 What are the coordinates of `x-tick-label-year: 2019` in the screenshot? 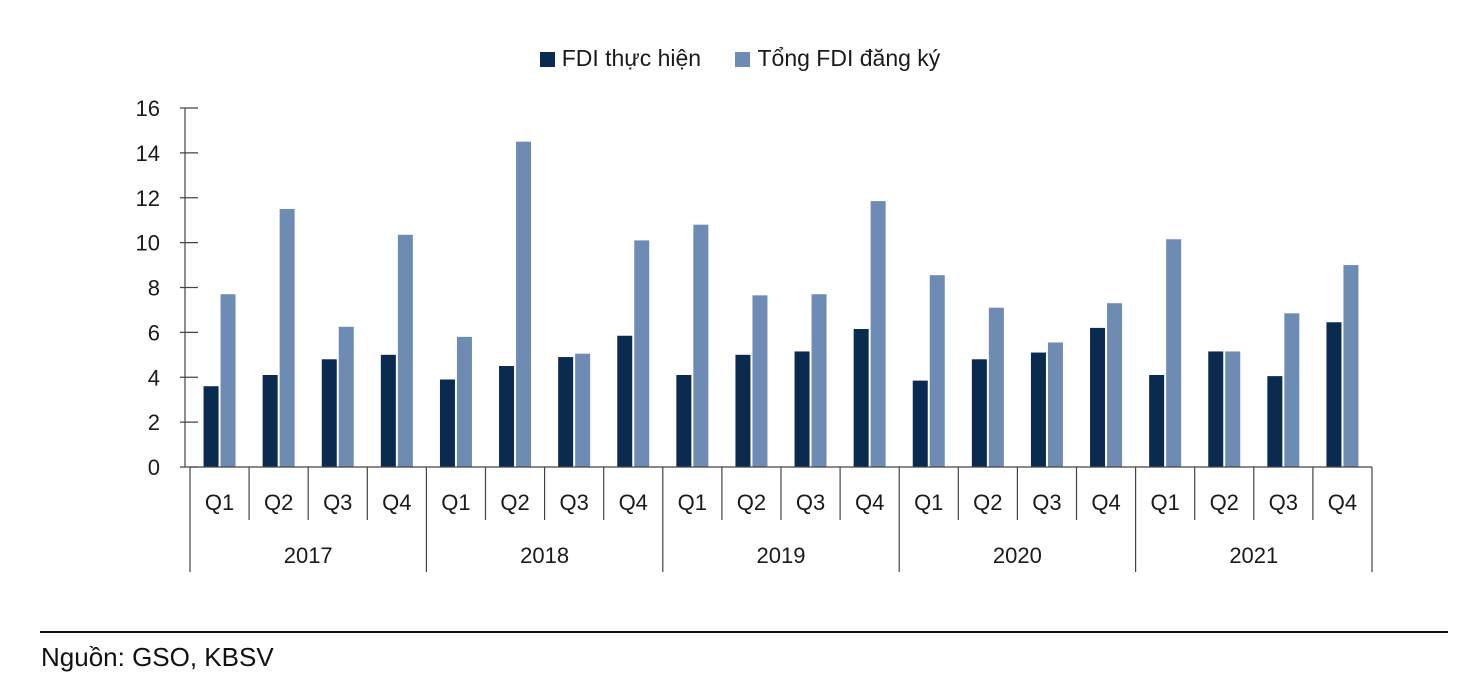 It's located at (781, 555).